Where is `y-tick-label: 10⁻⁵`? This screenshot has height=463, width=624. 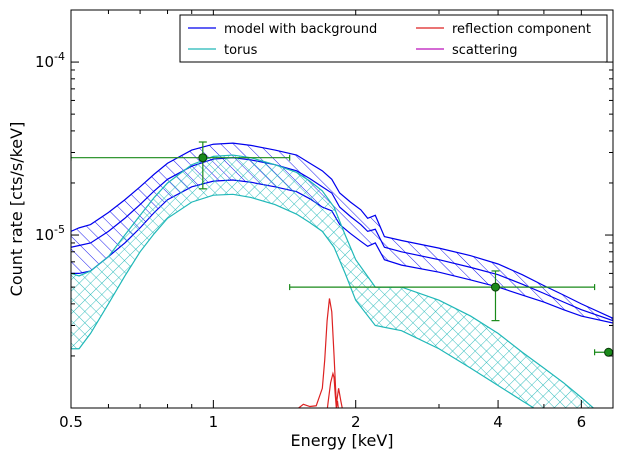
y-tick-label: 10⁻⁵ is located at coordinates (50, 233).